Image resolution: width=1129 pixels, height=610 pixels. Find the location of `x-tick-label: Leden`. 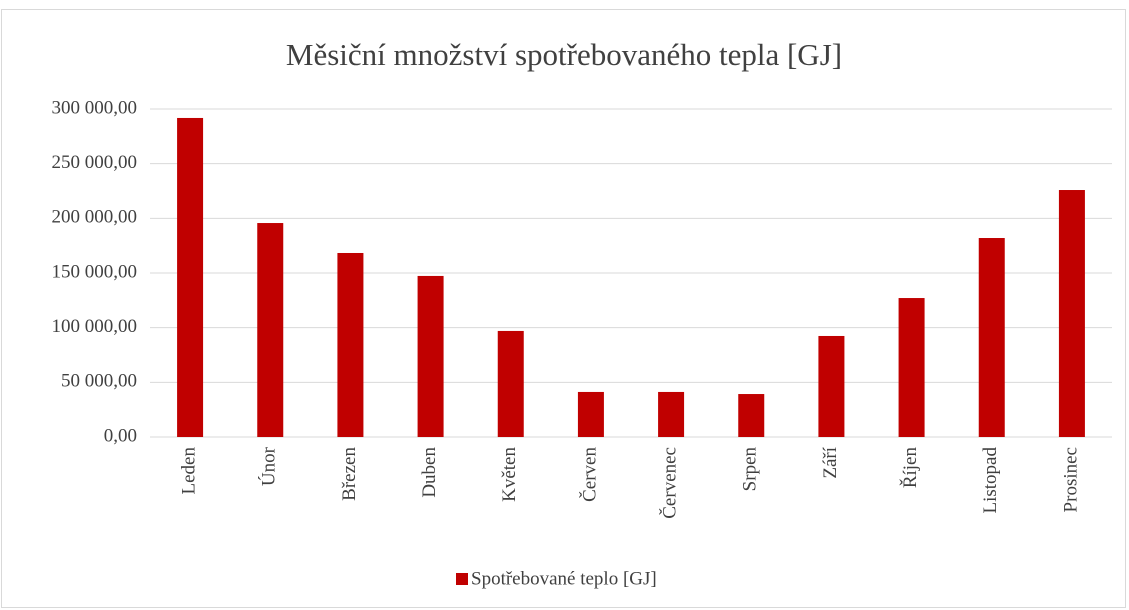

x-tick-label: Leden is located at coordinates (188, 471).